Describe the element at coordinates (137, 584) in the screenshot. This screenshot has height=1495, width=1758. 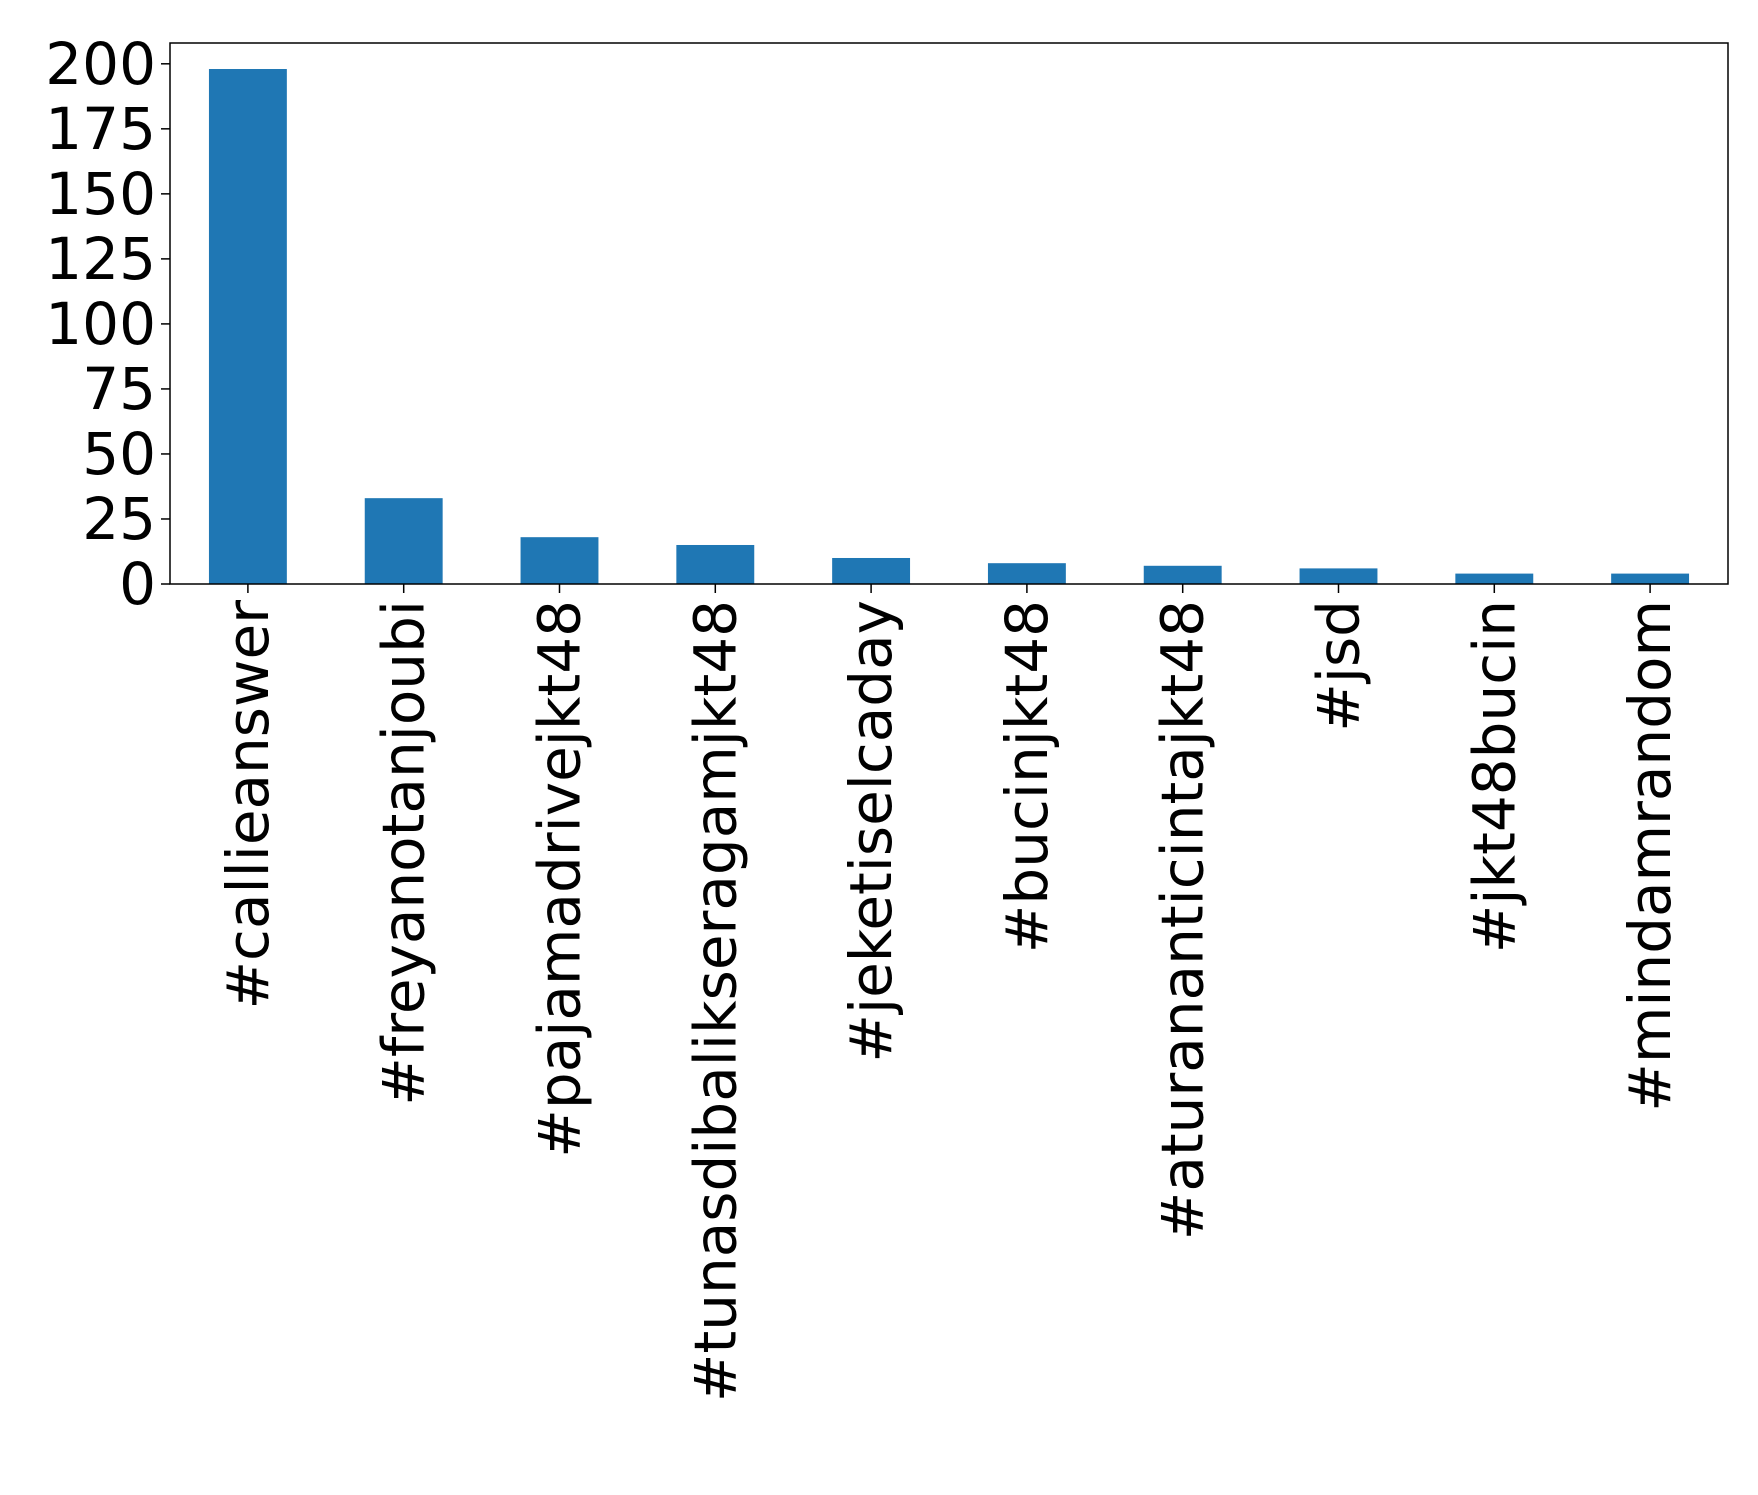
I see `y-tick-label-0: 0` at that location.